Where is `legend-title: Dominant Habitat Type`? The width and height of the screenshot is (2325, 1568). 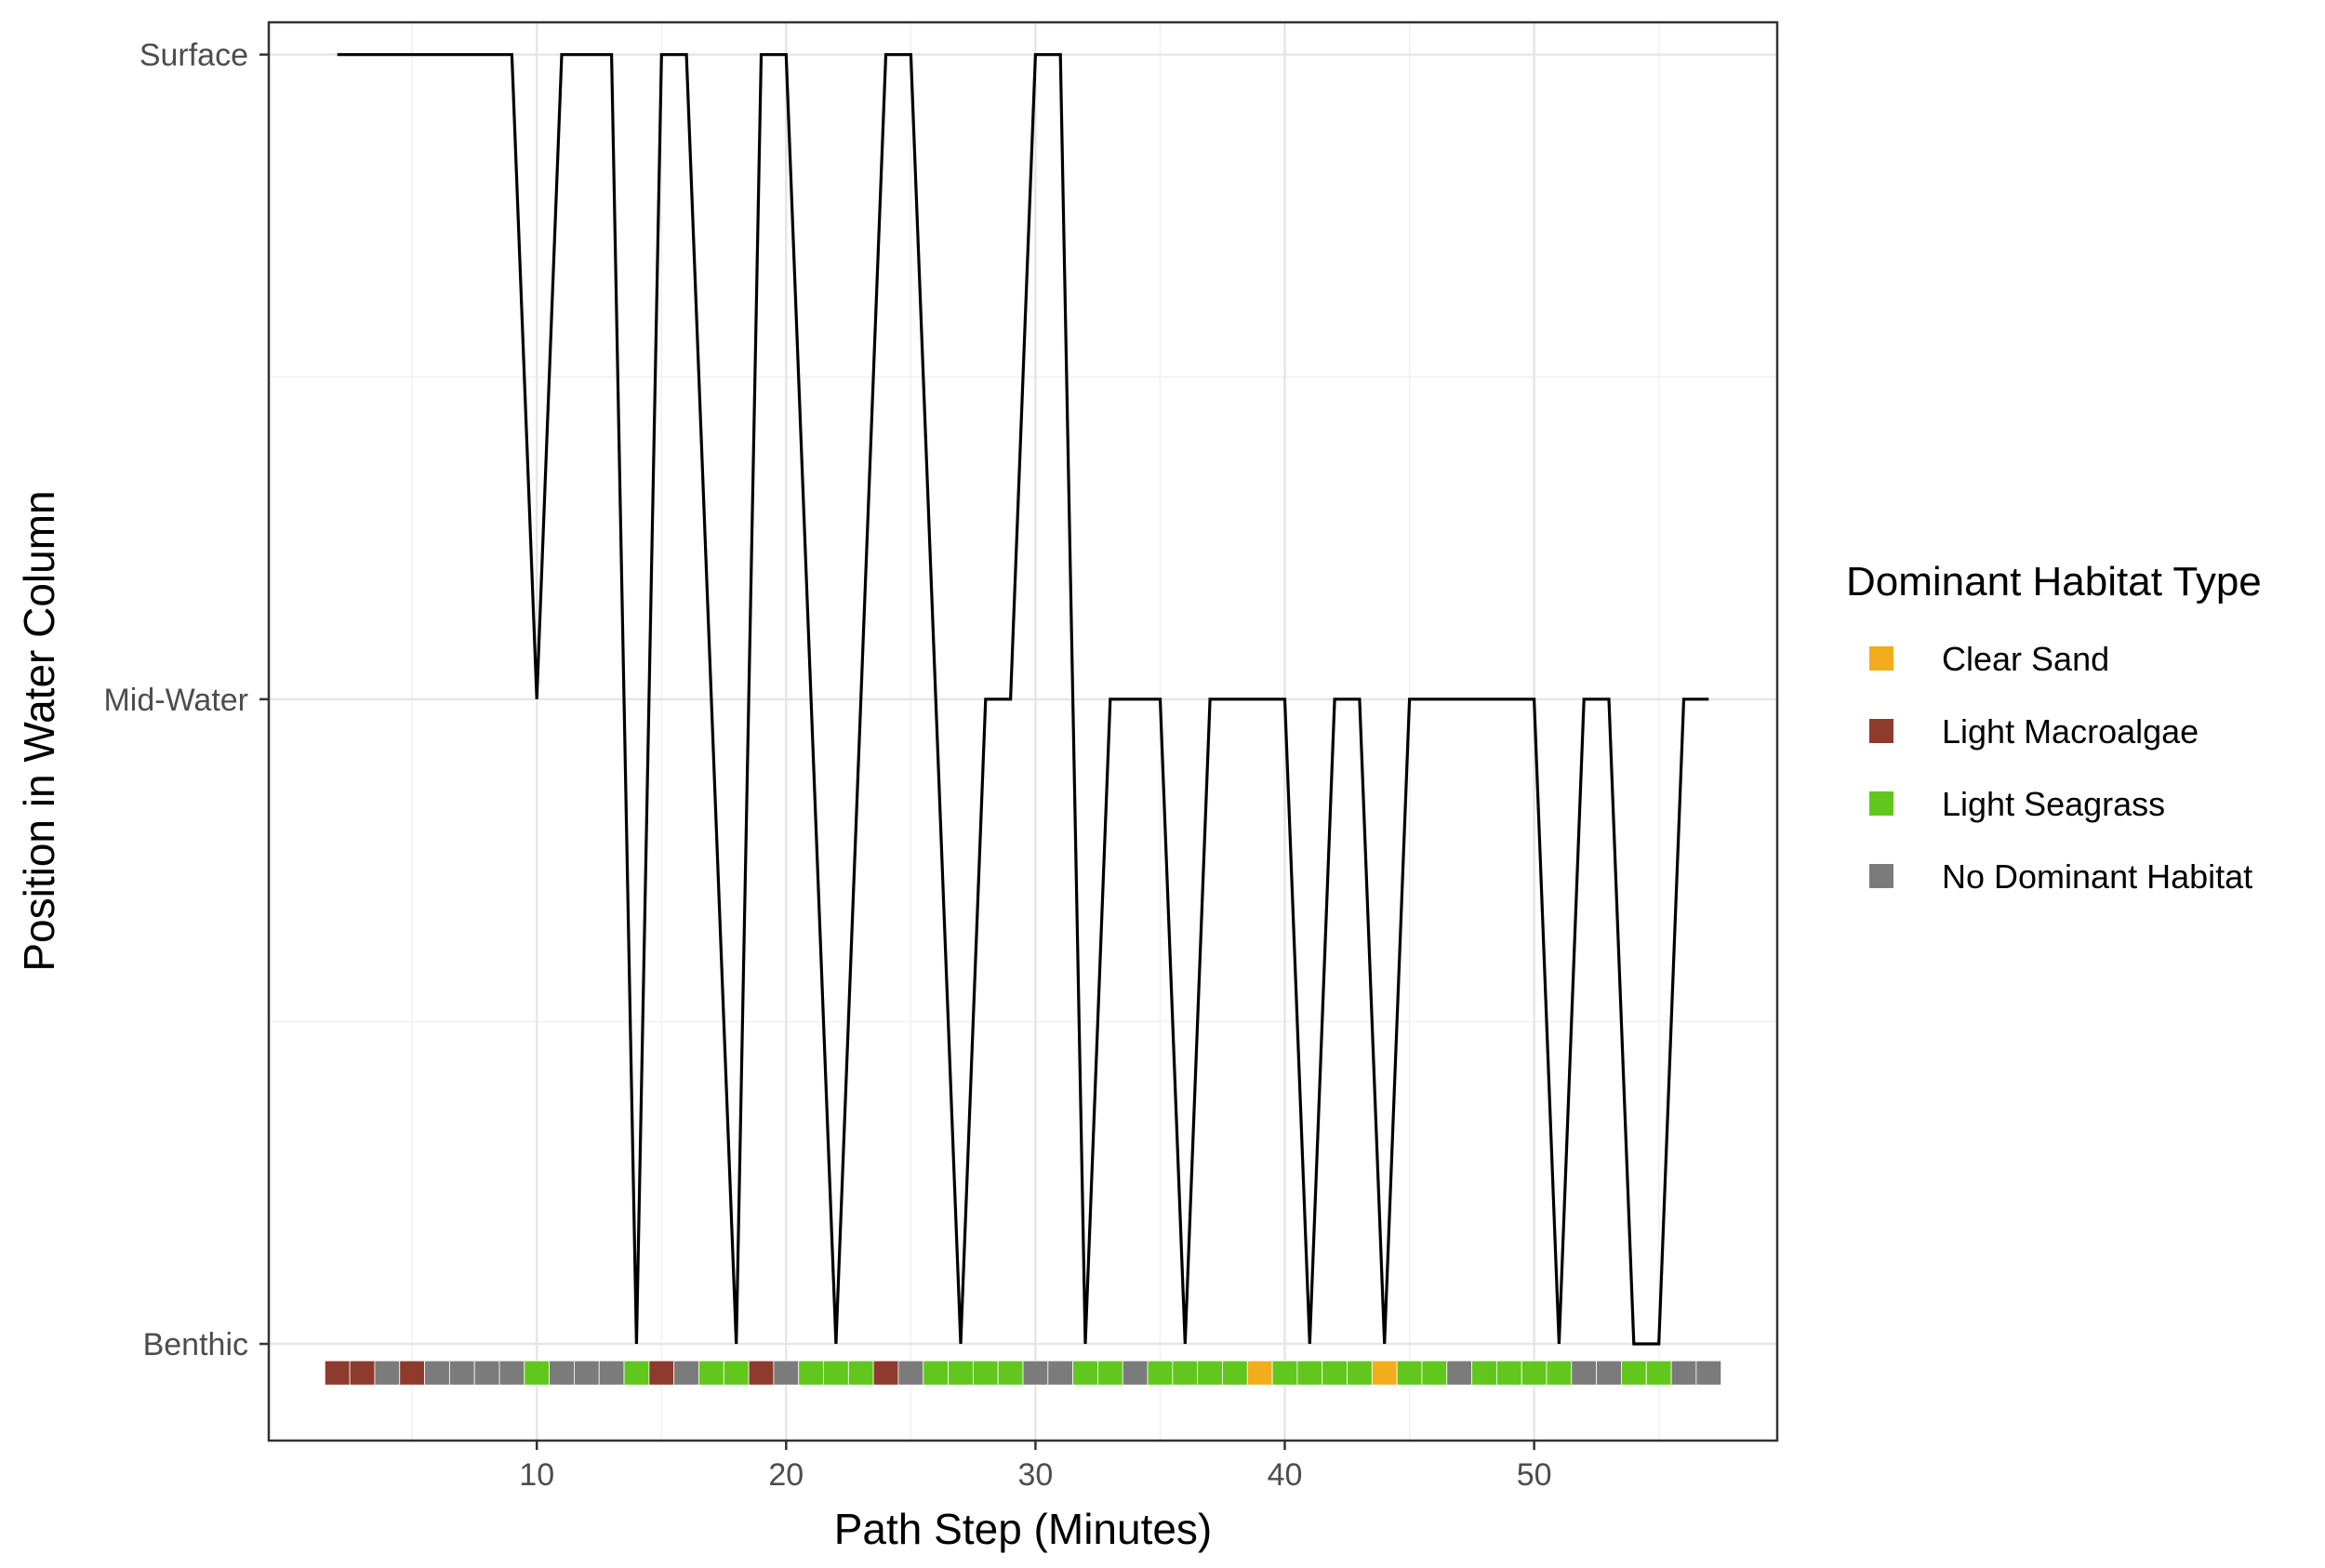
legend-title: Dominant Habitat Type is located at coordinates (2054, 582).